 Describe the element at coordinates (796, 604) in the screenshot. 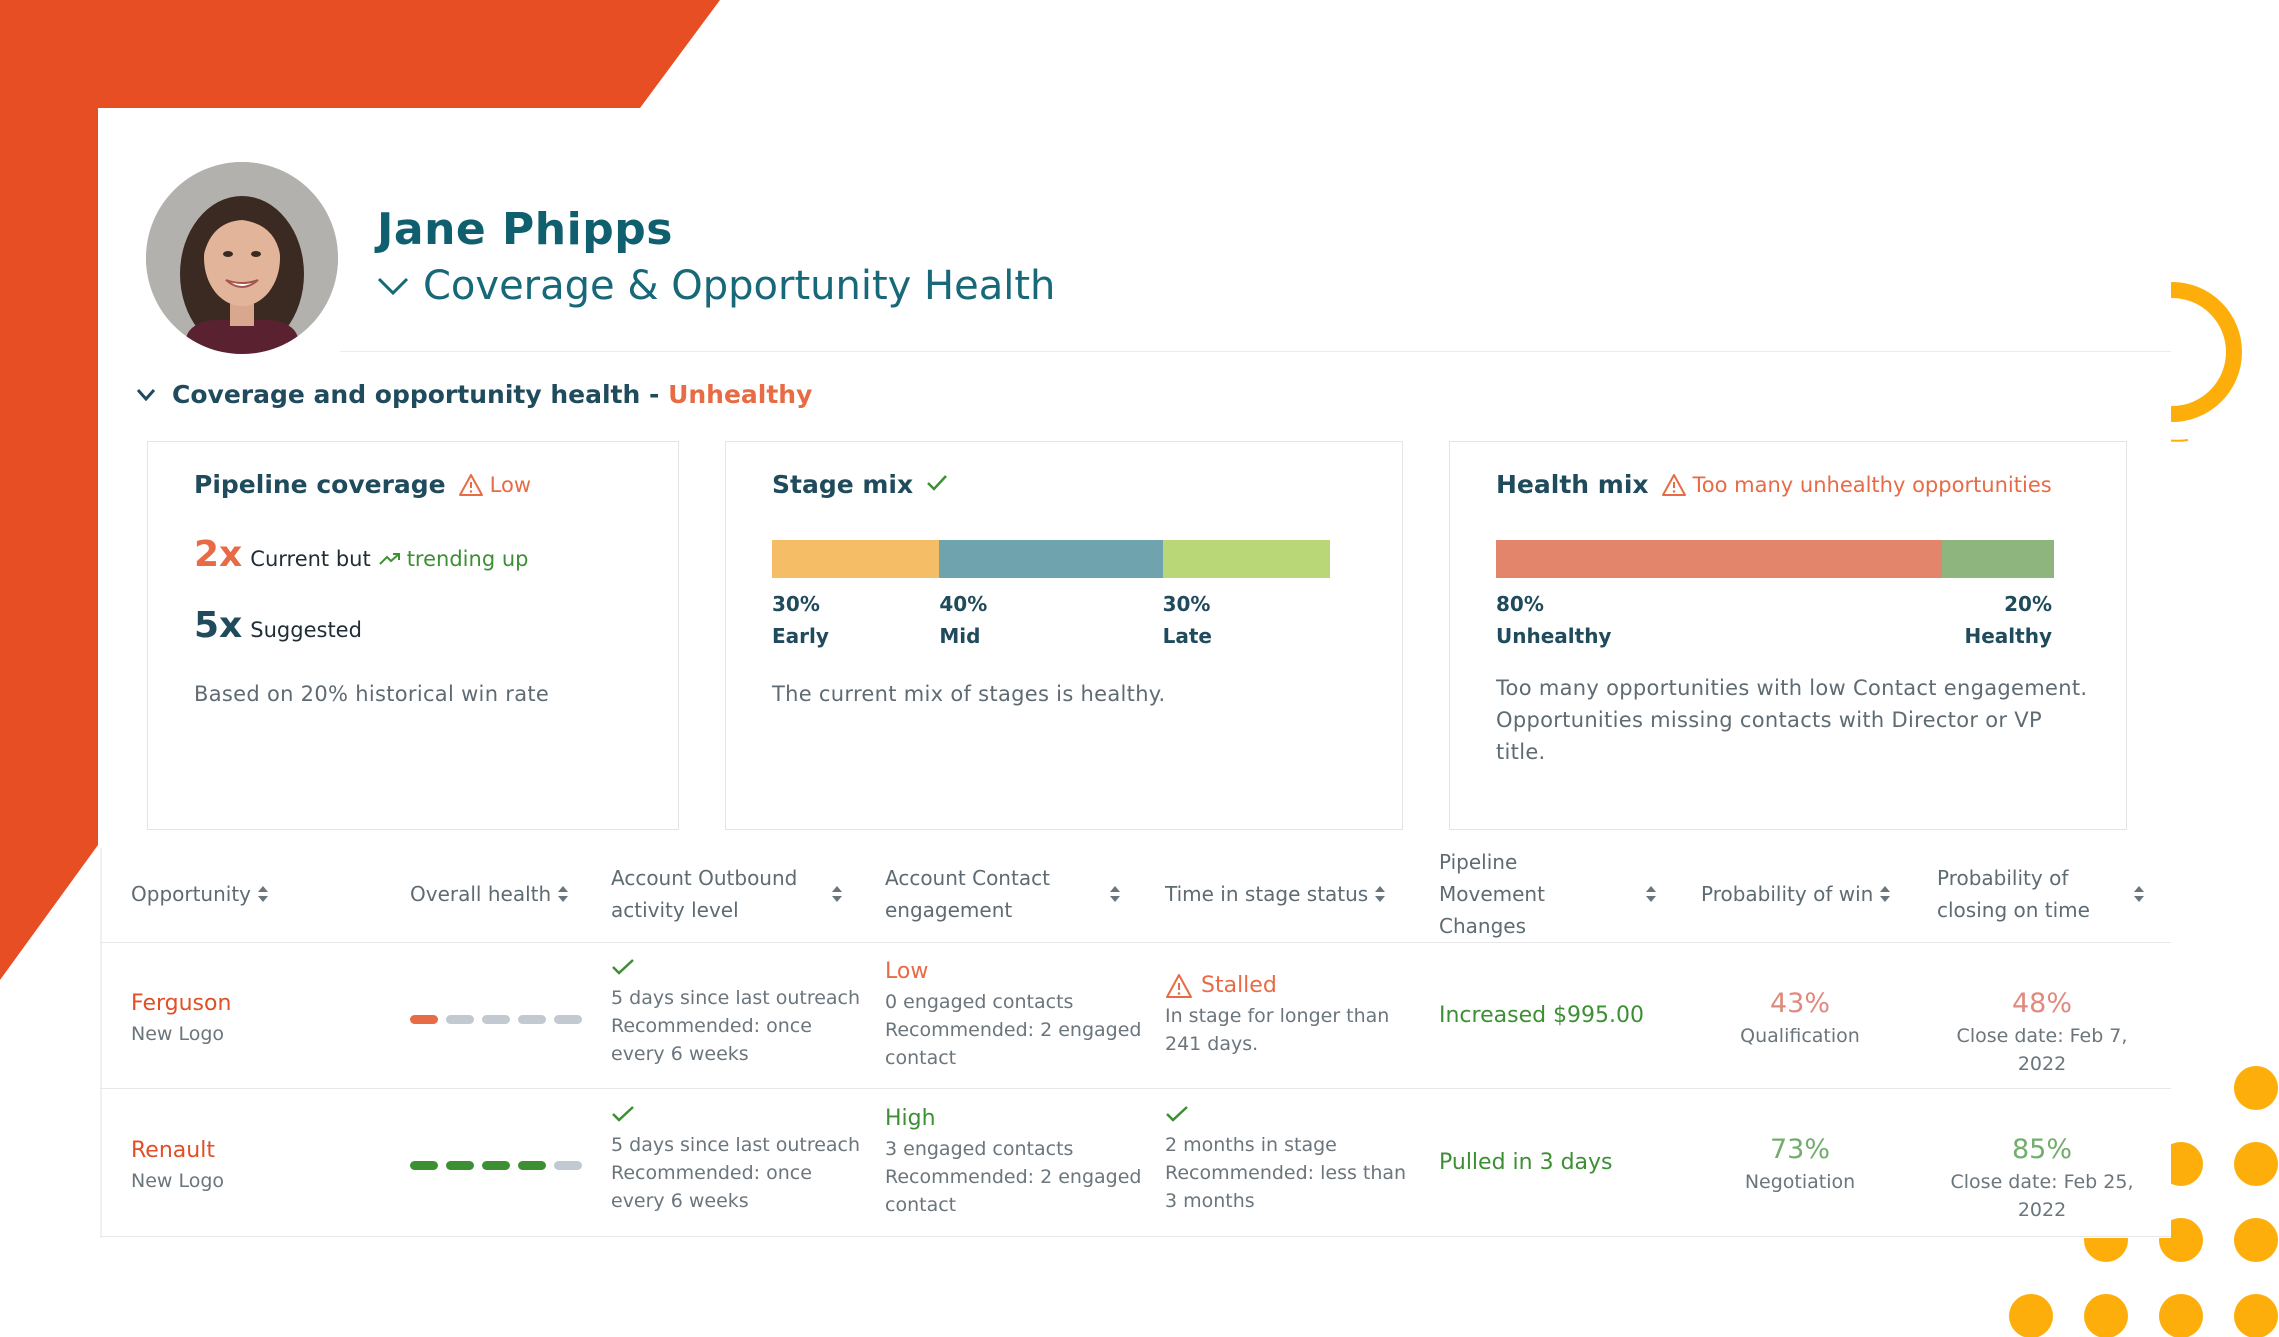

I see `stage-mix-pct: 30%` at that location.